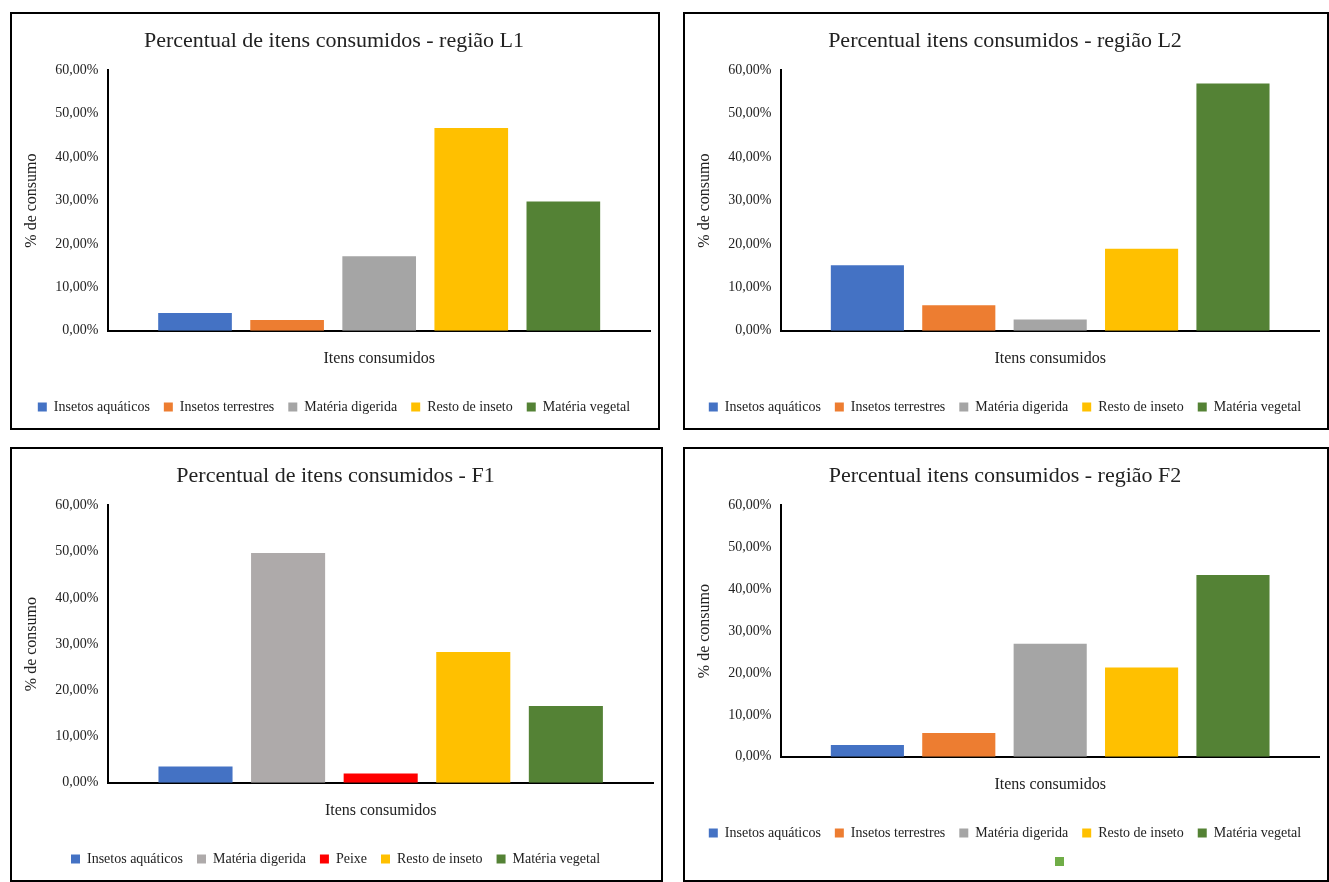  I want to click on chart-title: Percentual de itens consumidos - região L1, so click(334, 39).